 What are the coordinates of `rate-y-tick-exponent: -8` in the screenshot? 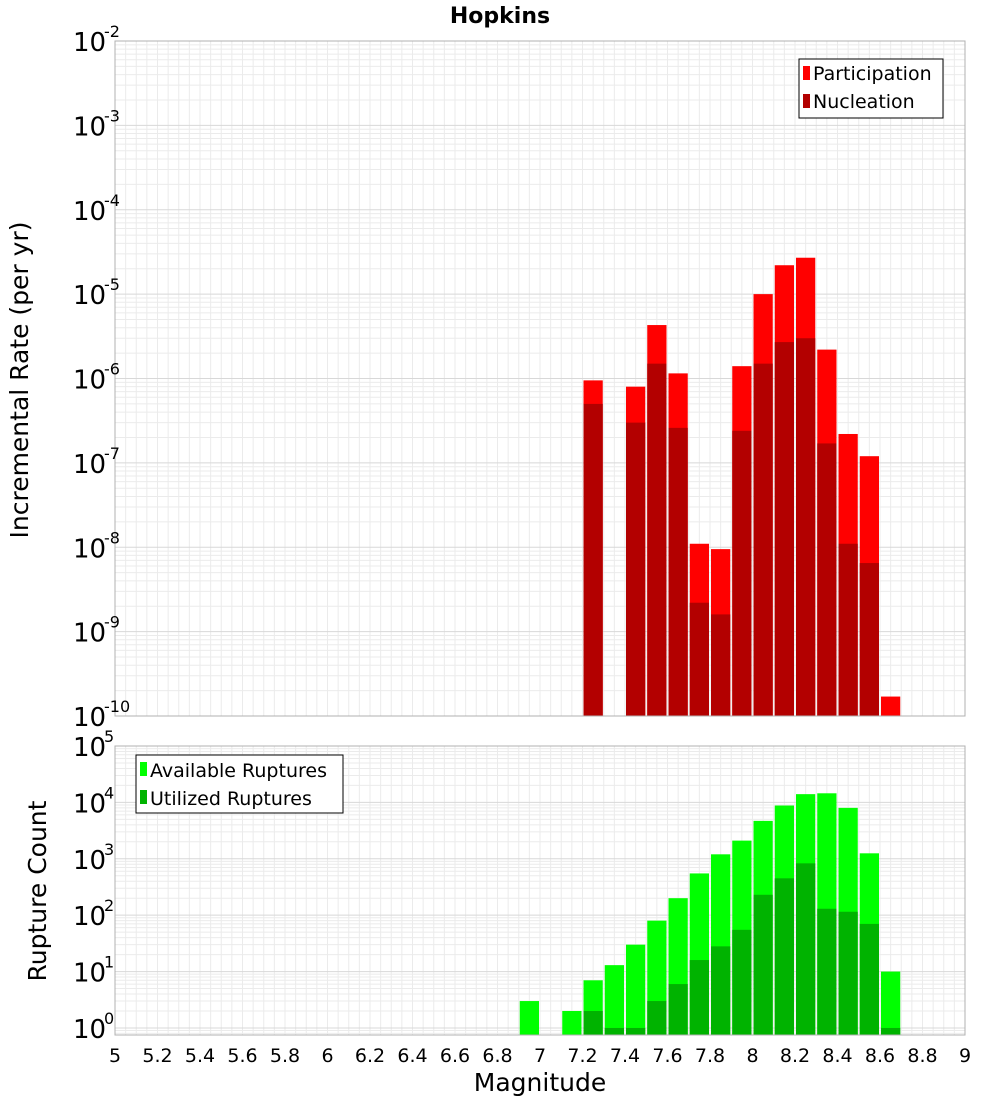 It's located at (112, 537).